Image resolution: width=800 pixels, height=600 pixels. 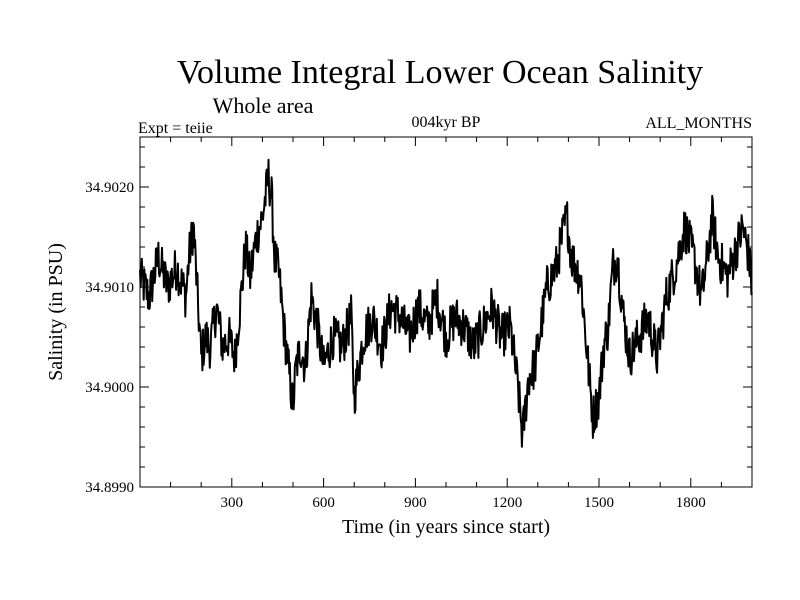 What do you see at coordinates (698, 123) in the screenshot?
I see `months-label: ALL_MONTHS` at bounding box center [698, 123].